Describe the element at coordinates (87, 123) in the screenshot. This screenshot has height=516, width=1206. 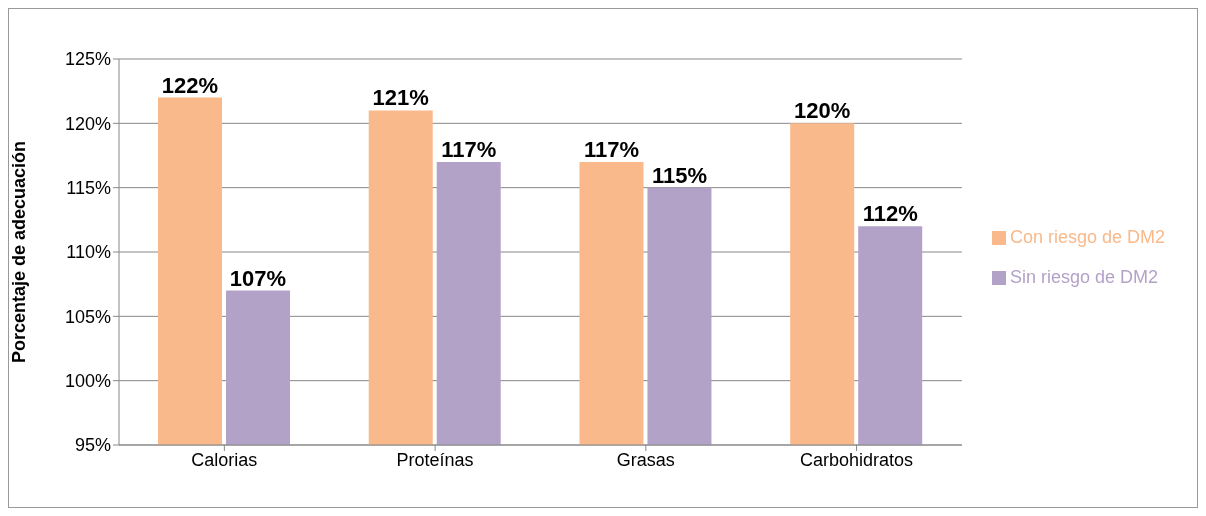
I see `y-tick-label: 120%` at that location.